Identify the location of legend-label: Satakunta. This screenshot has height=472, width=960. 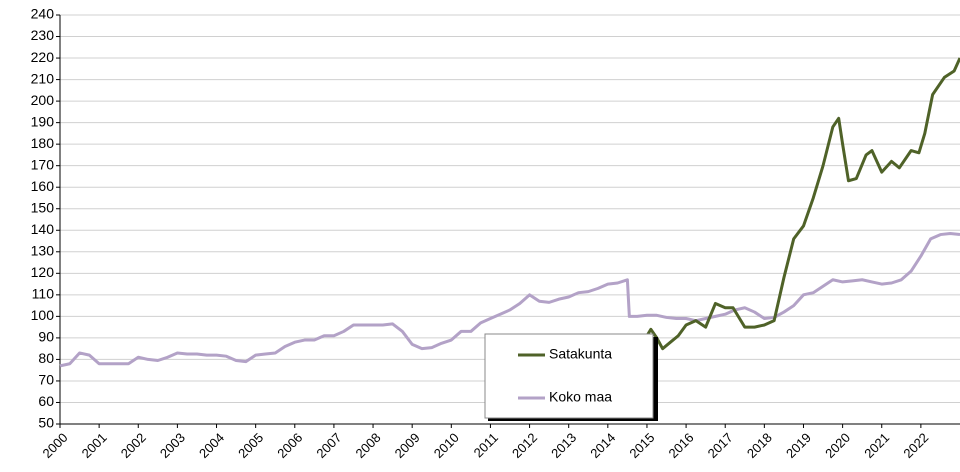
(580, 354).